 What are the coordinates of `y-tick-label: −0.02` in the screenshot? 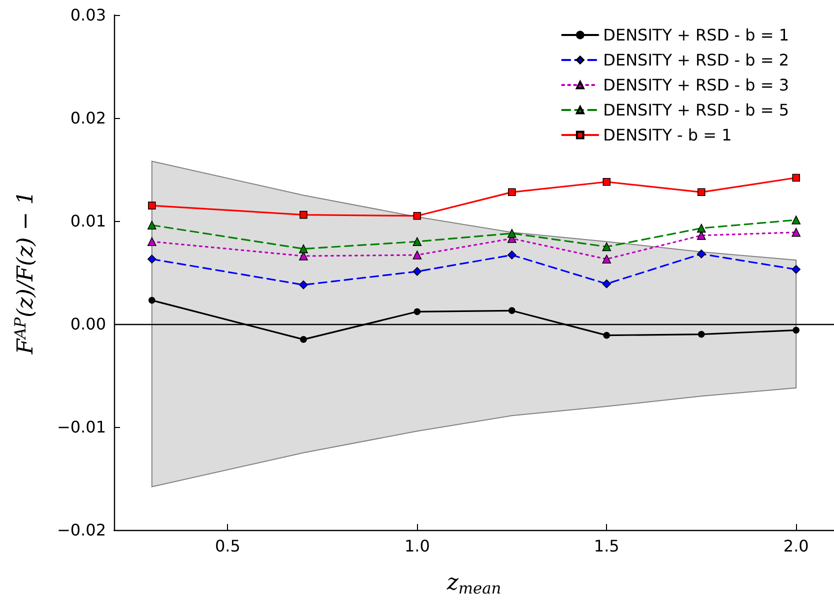 It's located at (81, 530).